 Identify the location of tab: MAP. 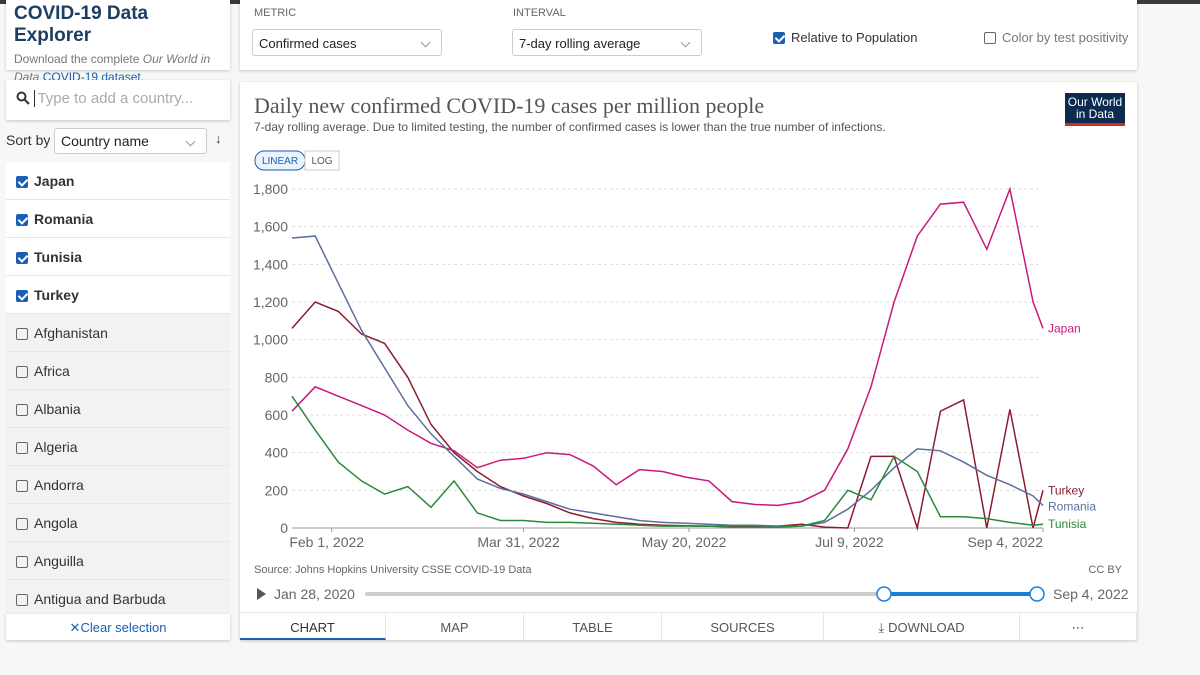
(455, 626).